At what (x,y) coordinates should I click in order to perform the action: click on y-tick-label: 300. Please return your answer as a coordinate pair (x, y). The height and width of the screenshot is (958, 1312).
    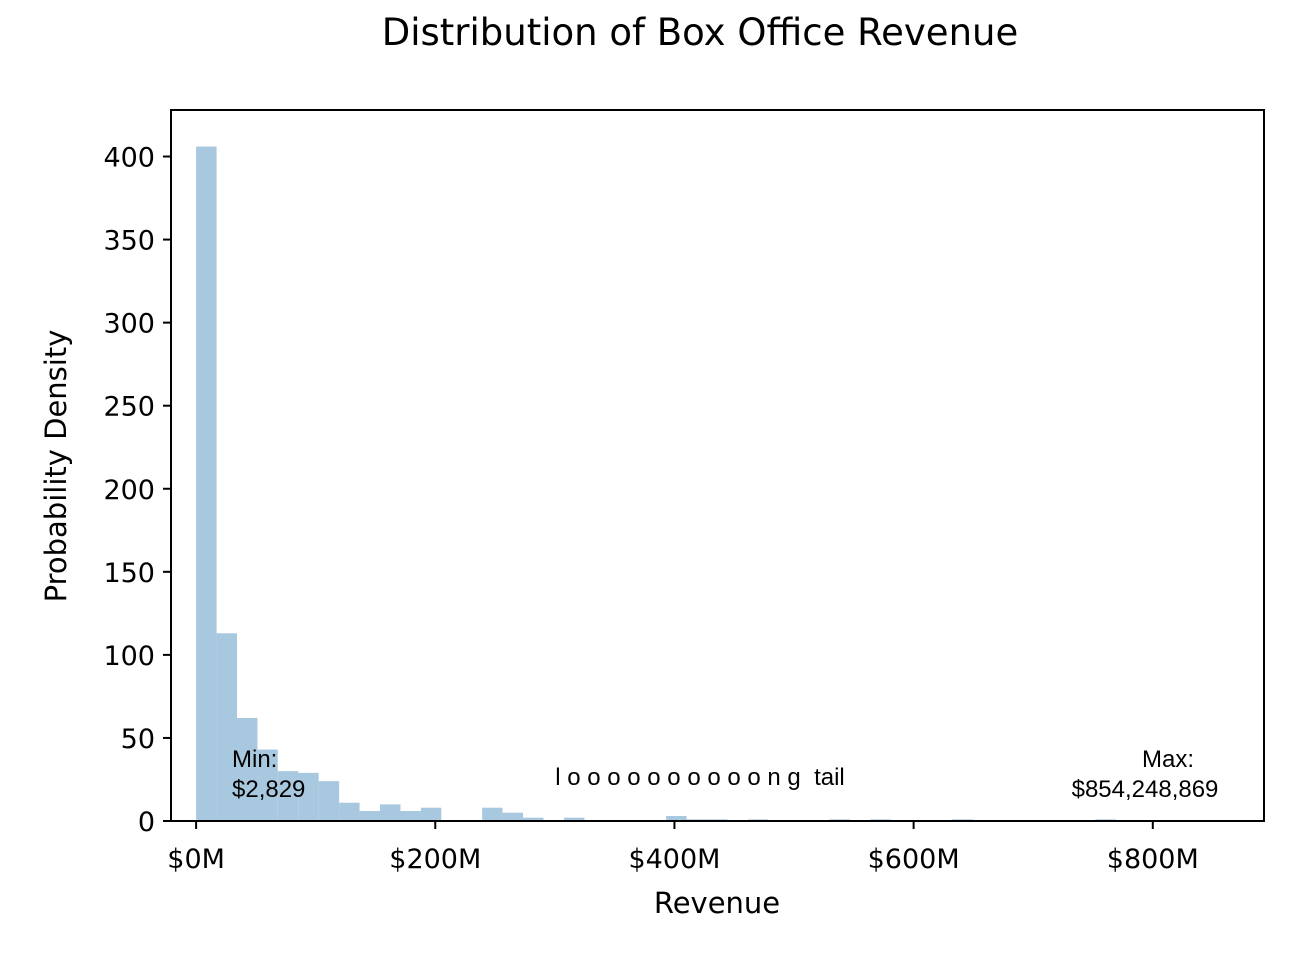
    Looking at the image, I should click on (129, 324).